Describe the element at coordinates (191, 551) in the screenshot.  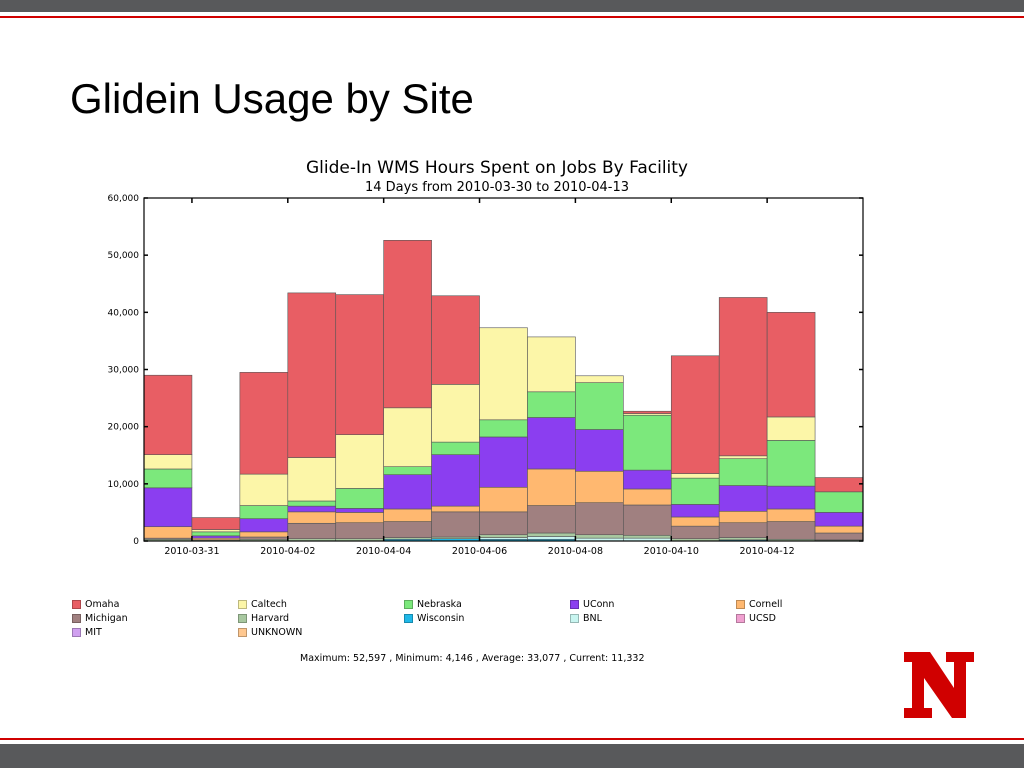
I see `x-tick-label: 2010-03-31` at that location.